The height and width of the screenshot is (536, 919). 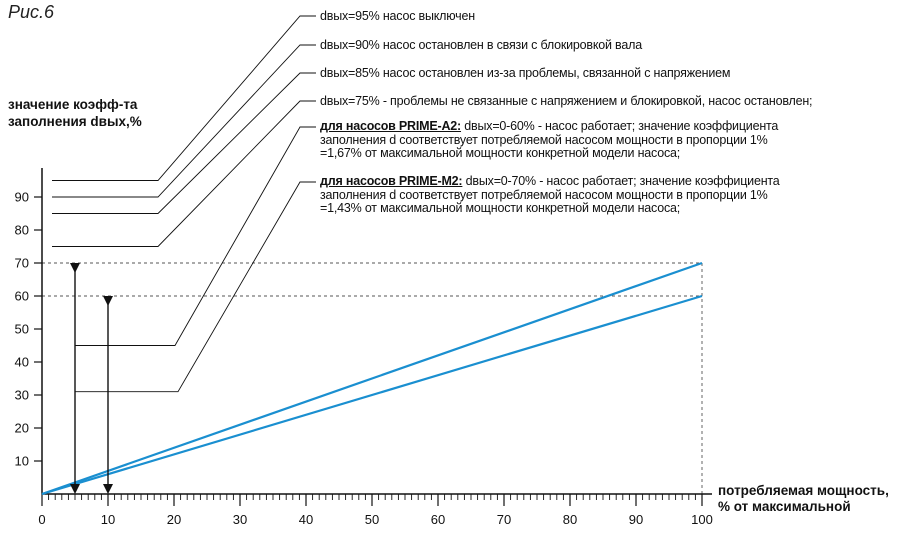 What do you see at coordinates (75, 121) in the screenshot?
I see `y-axis-title-line2: заполнения dвых,%` at bounding box center [75, 121].